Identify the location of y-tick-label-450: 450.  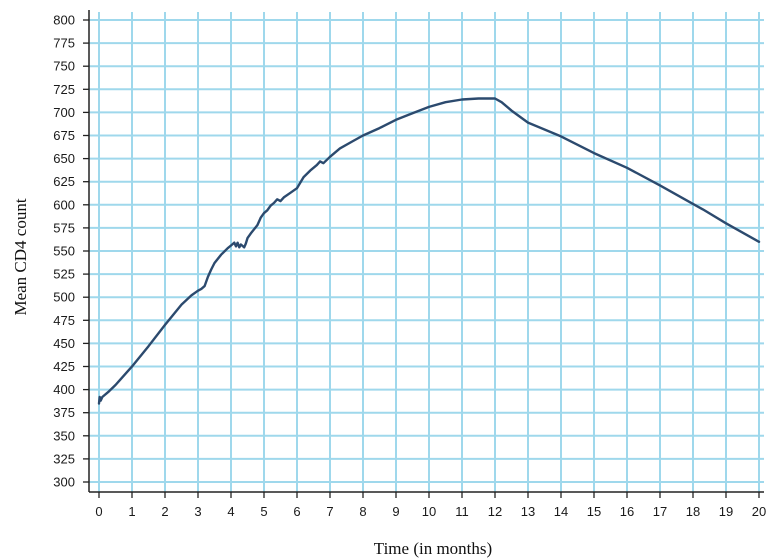
(64, 343).